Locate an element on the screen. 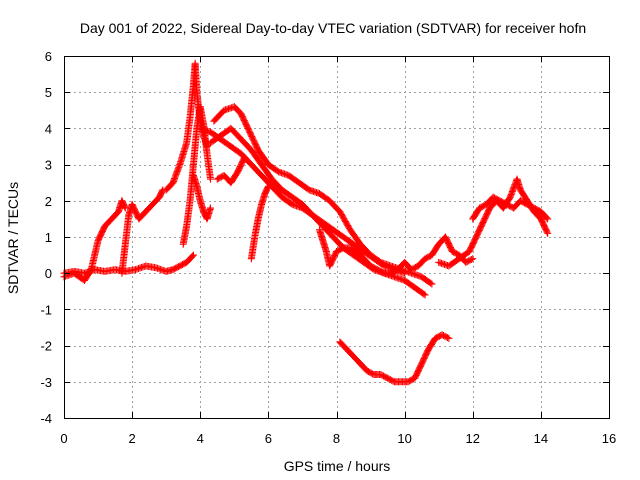 The width and height of the screenshot is (640, 480). y-axis-label: SDTVAR / TECUs is located at coordinates (13, 238).